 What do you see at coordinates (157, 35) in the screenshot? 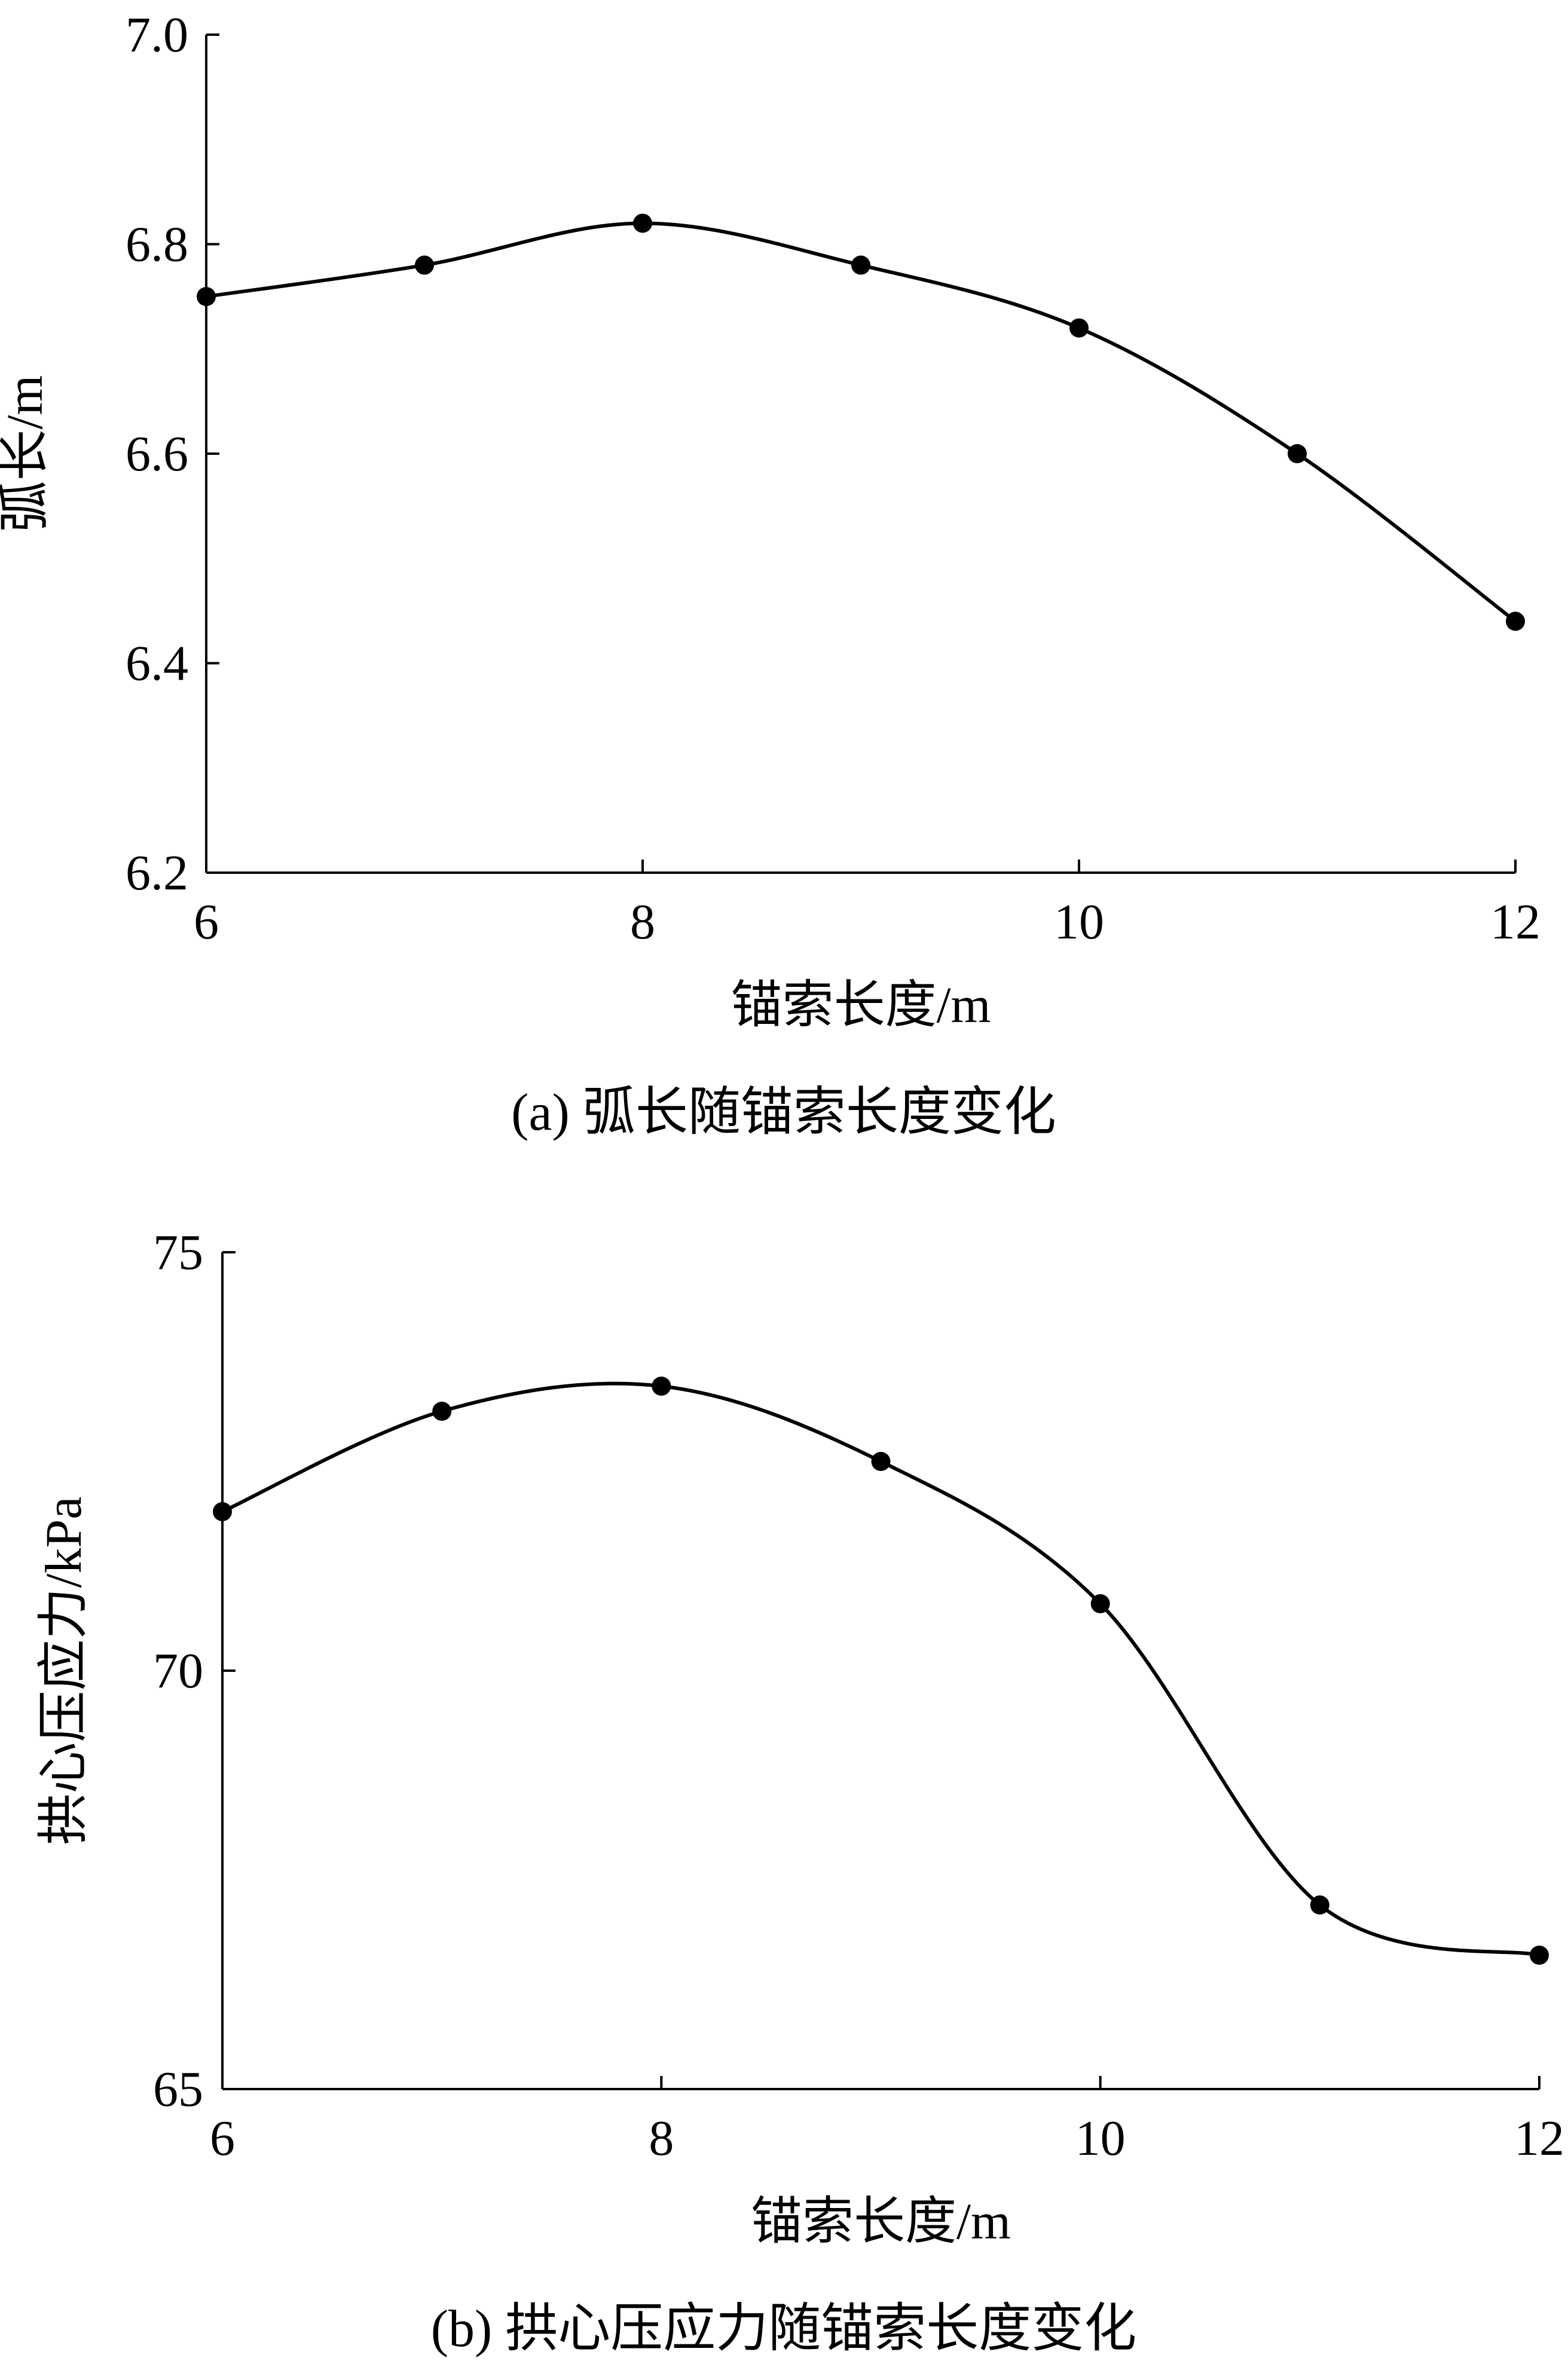
I see `chart-a-y-tick-label: 7.0` at bounding box center [157, 35].